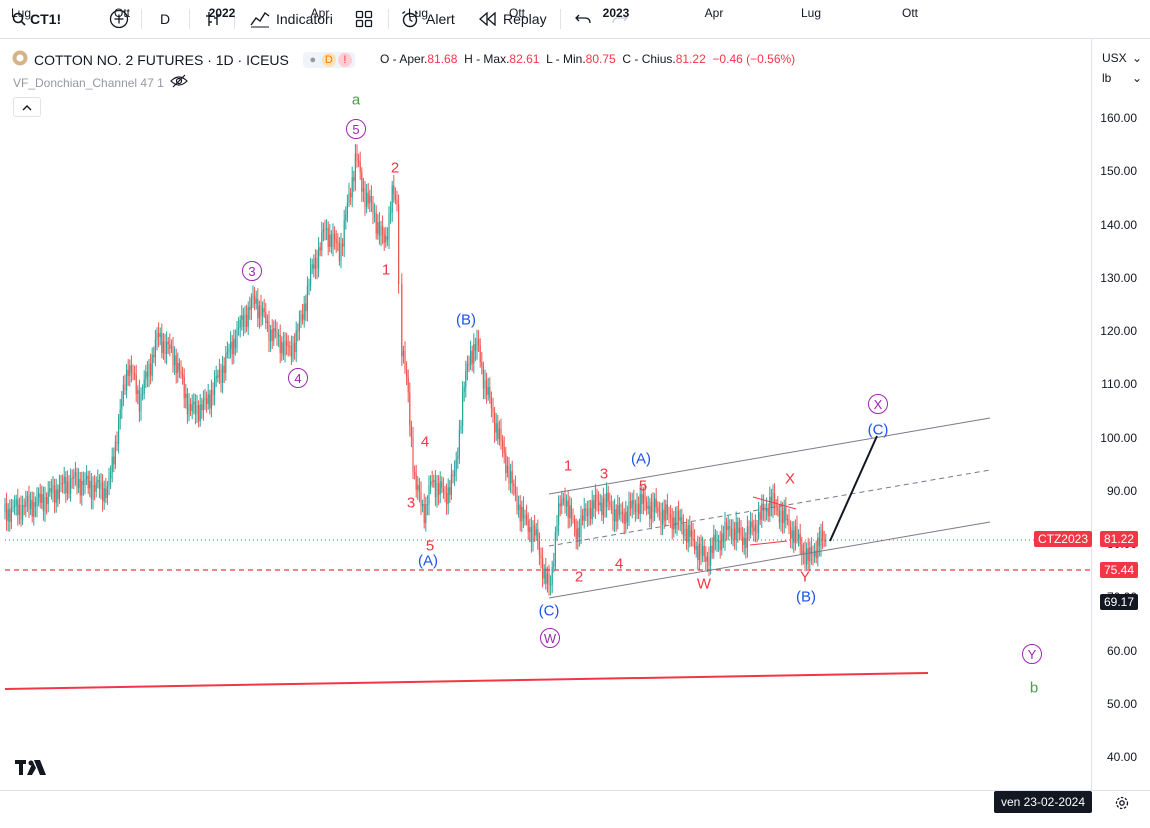 This screenshot has width=1150, height=828. What do you see at coordinates (291, 19) in the screenshot?
I see `indicators-button: Indicatori` at bounding box center [291, 19].